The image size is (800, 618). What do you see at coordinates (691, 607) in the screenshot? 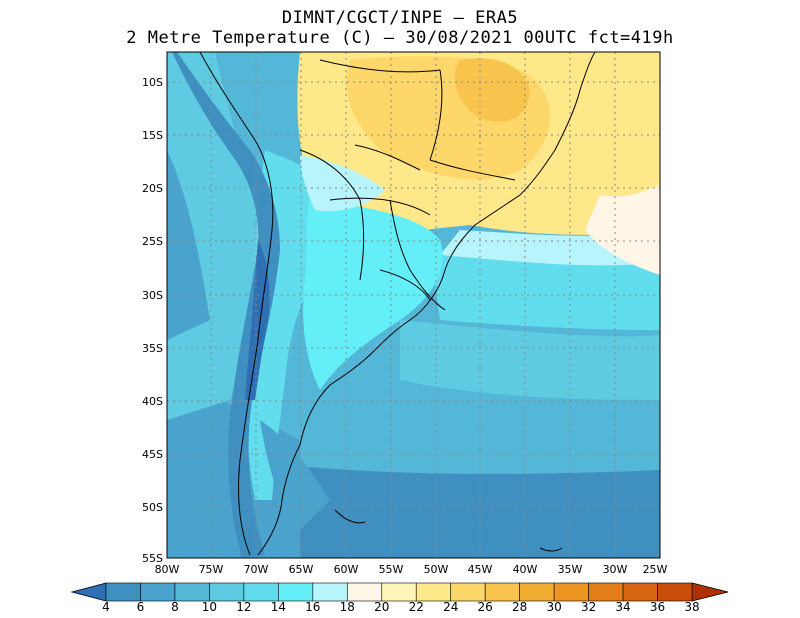
I see `colorbar-label: 38` at bounding box center [691, 607].